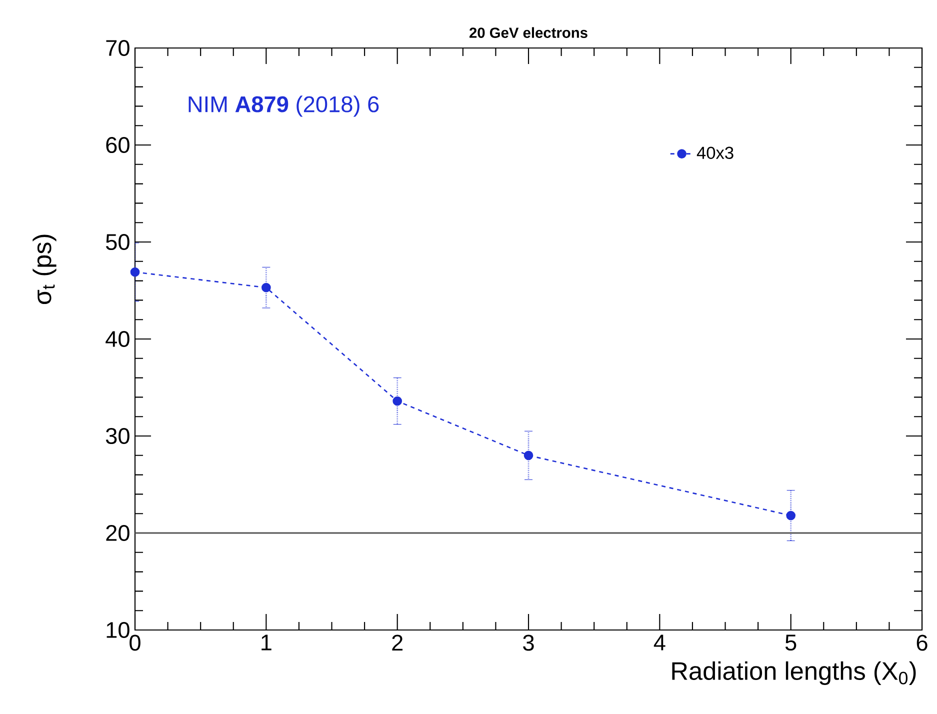  Describe the element at coordinates (790, 642) in the screenshot. I see `x-tick-label: 5` at that location.